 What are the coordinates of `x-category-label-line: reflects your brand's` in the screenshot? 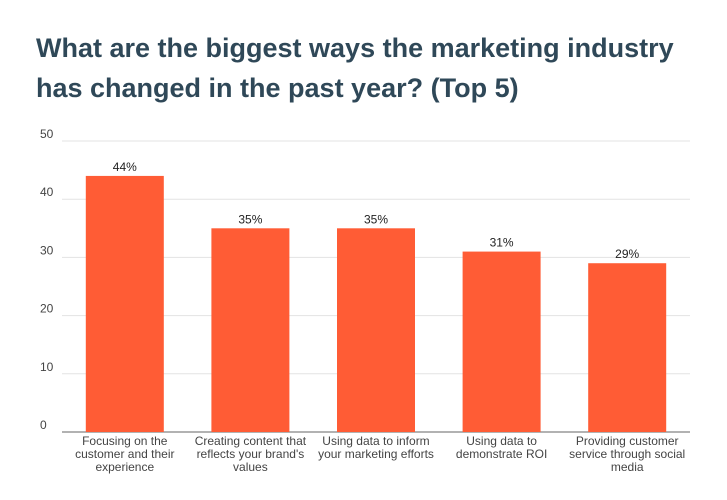 It's located at (251, 454).